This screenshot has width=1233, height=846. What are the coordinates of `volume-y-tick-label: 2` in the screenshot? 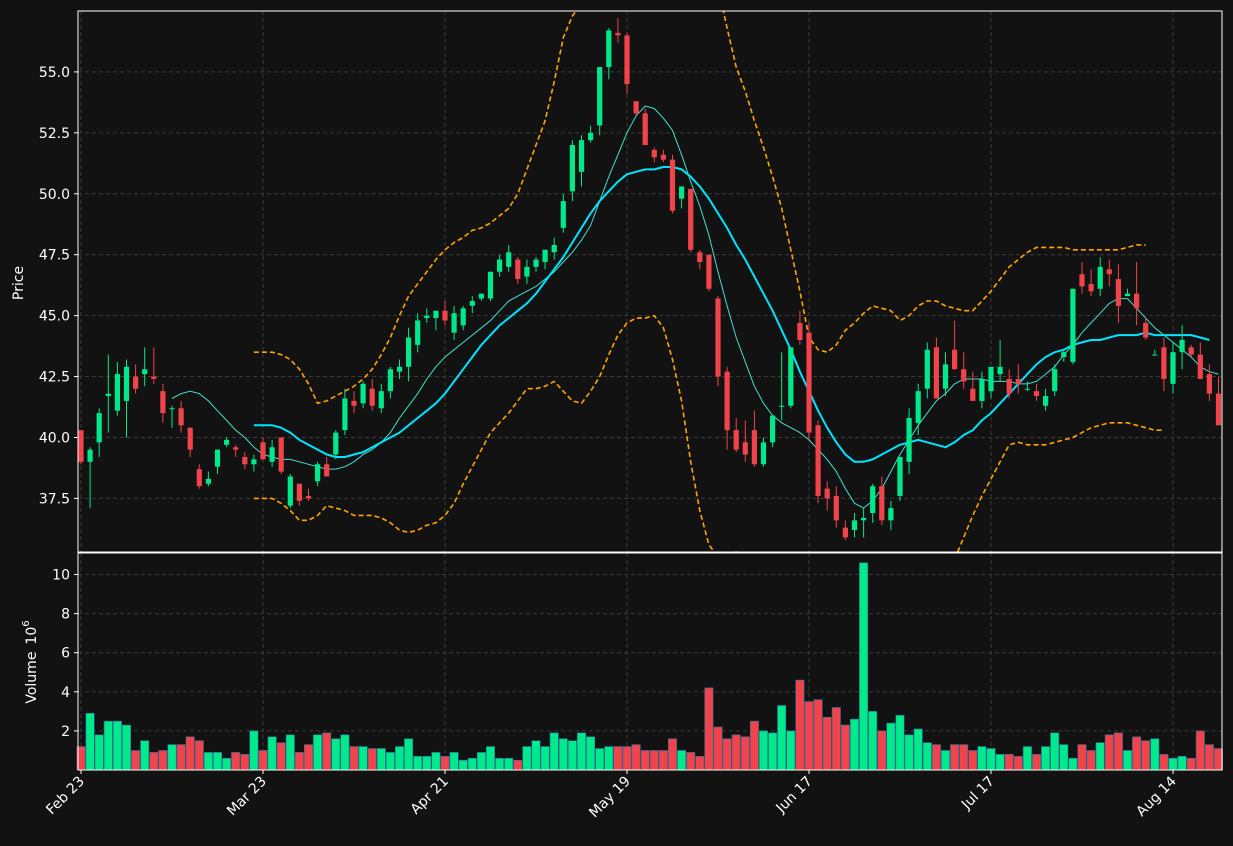 It's located at (65, 732).